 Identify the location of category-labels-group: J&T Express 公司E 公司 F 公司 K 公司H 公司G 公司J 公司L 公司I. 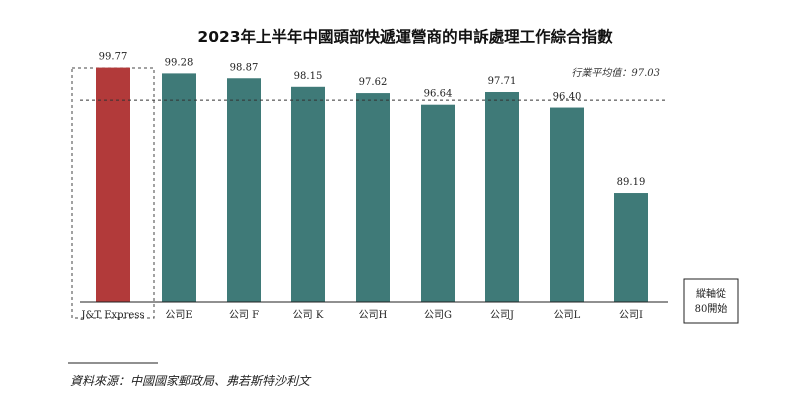
(361, 315).